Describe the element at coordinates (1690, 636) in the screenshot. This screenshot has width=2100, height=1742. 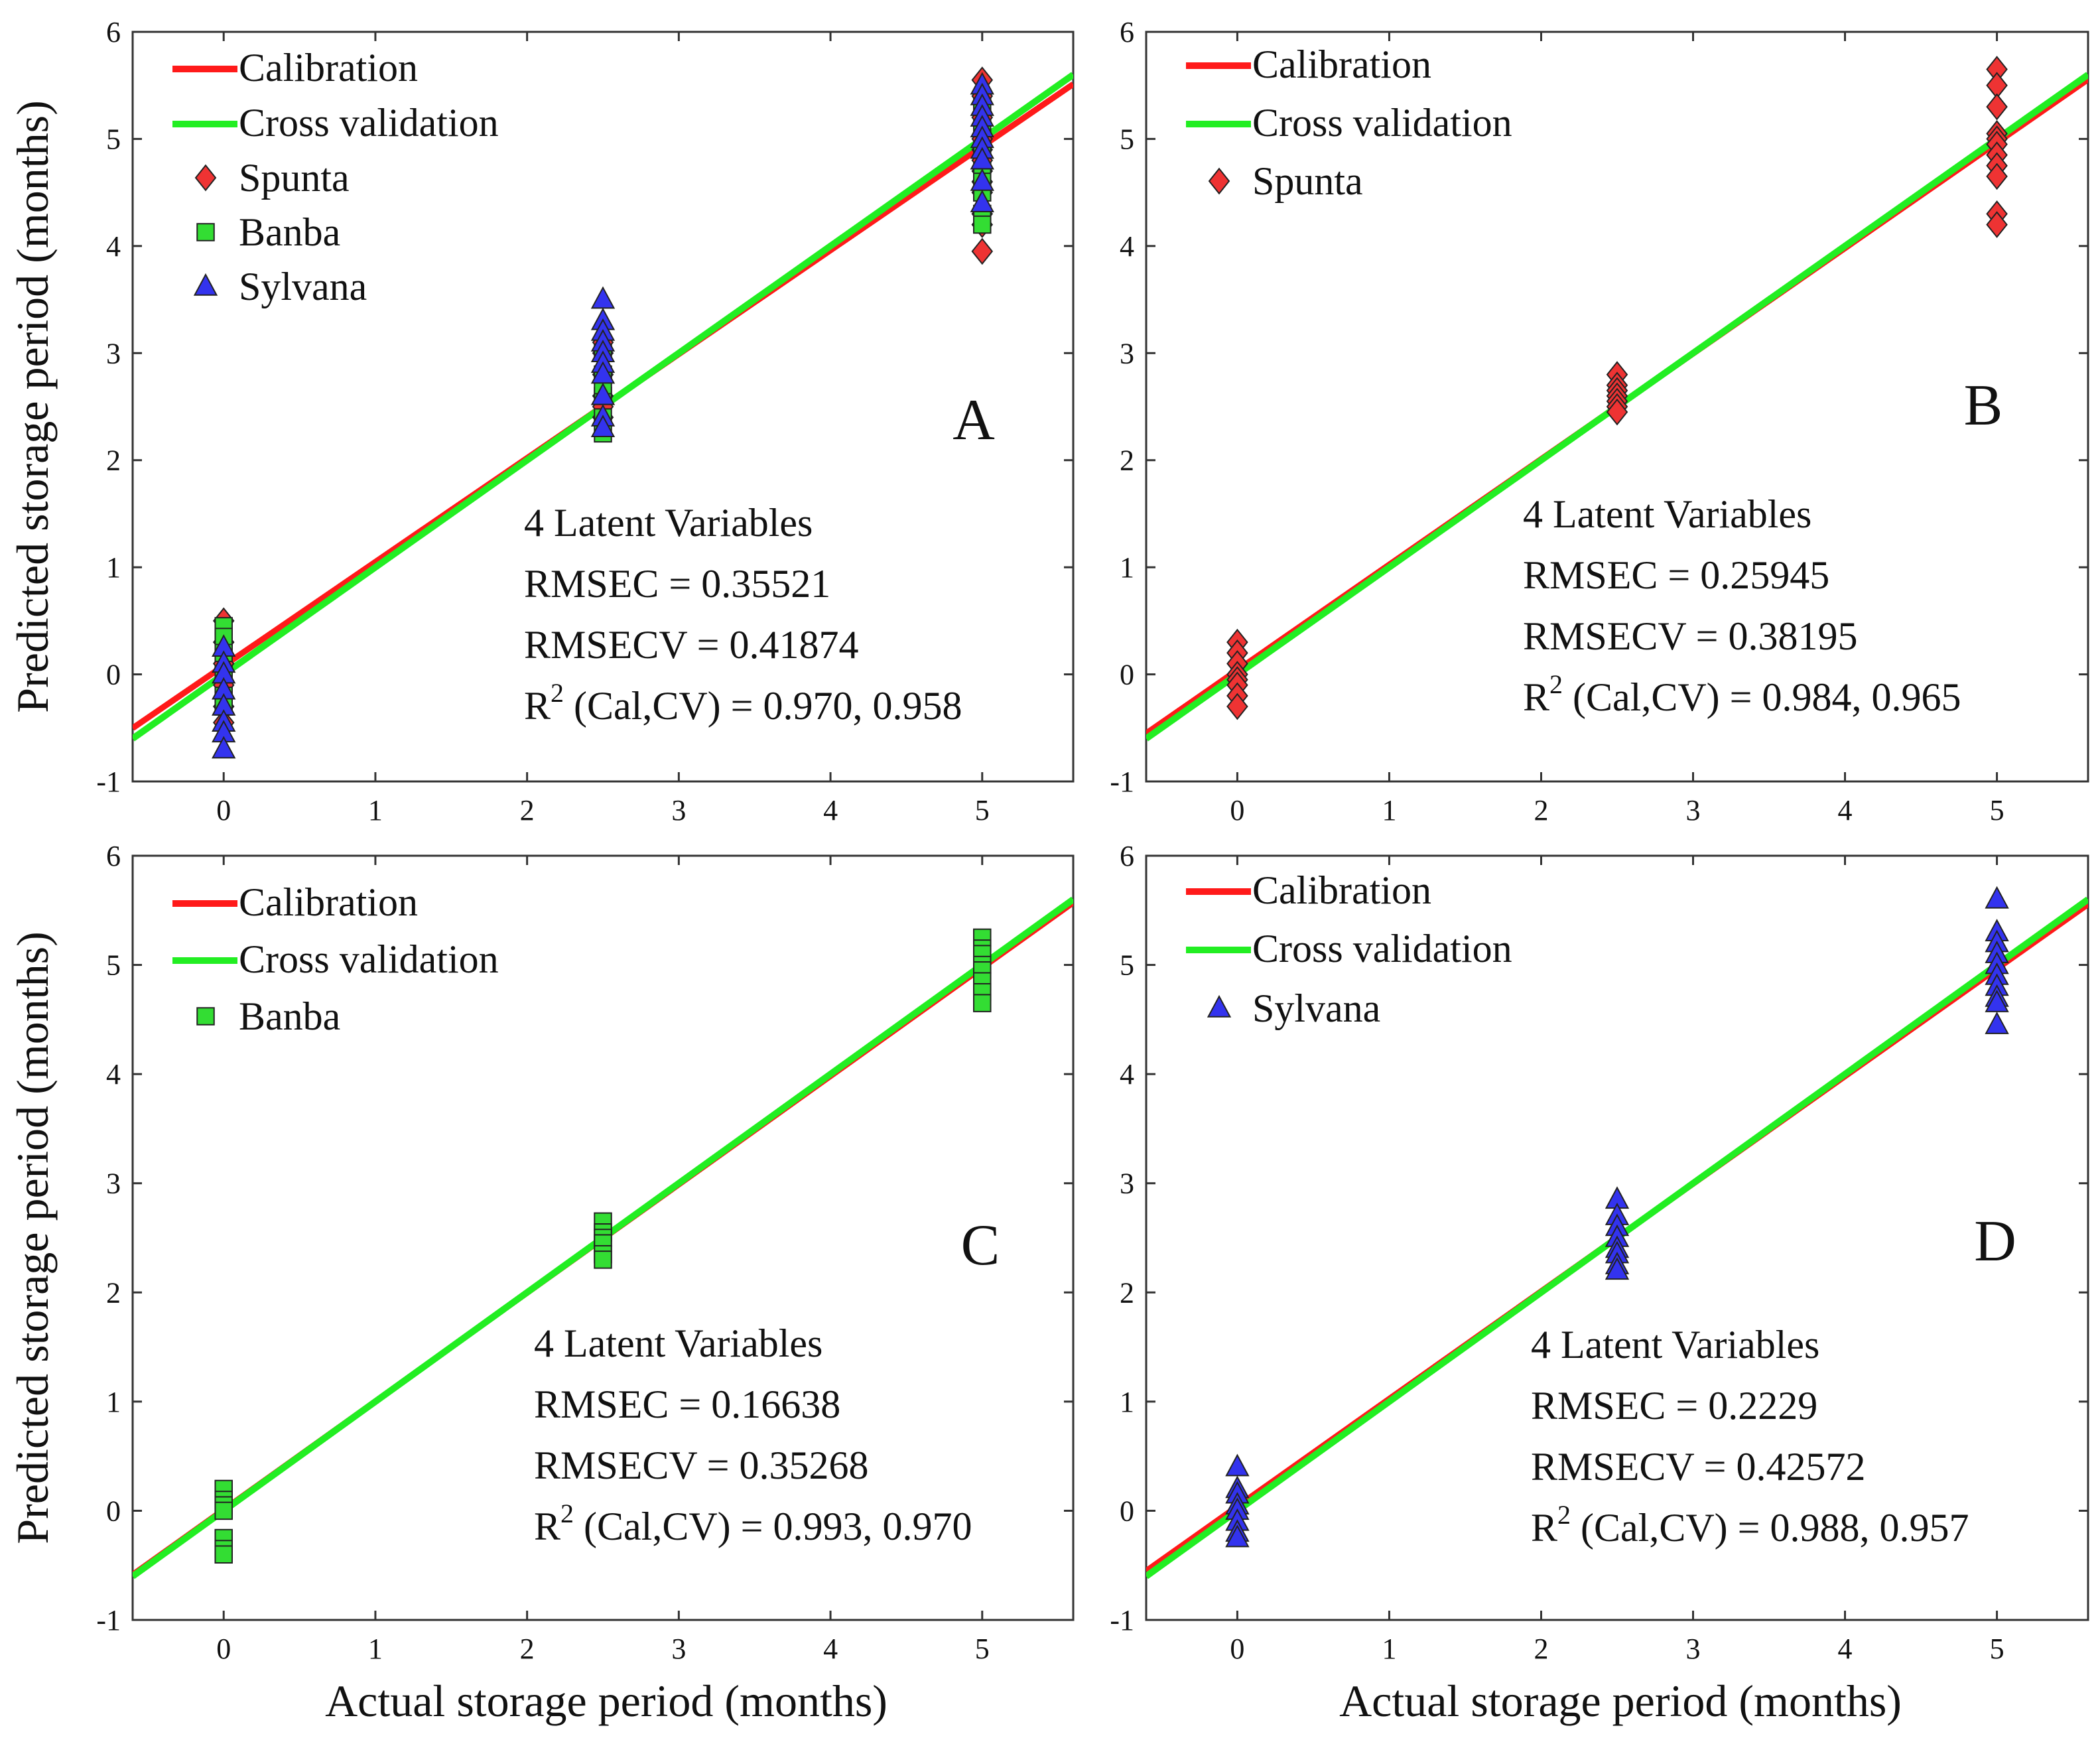
I see `stats-rmsecv: RMSECV = 0.38195` at that location.